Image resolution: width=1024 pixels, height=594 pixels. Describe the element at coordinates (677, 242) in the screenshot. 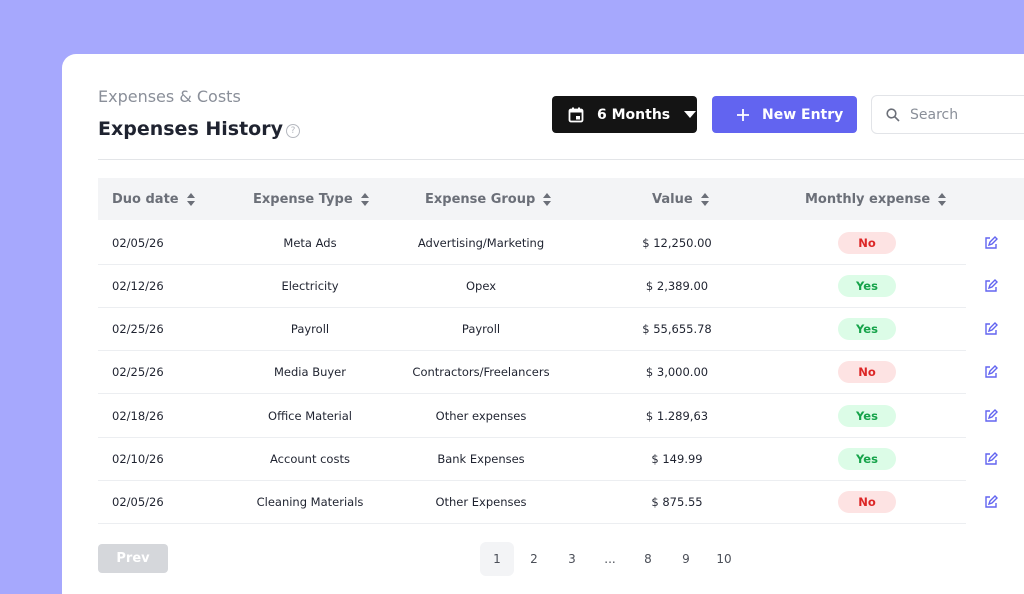

I see `table-cell: $ 12,250.00` at that location.